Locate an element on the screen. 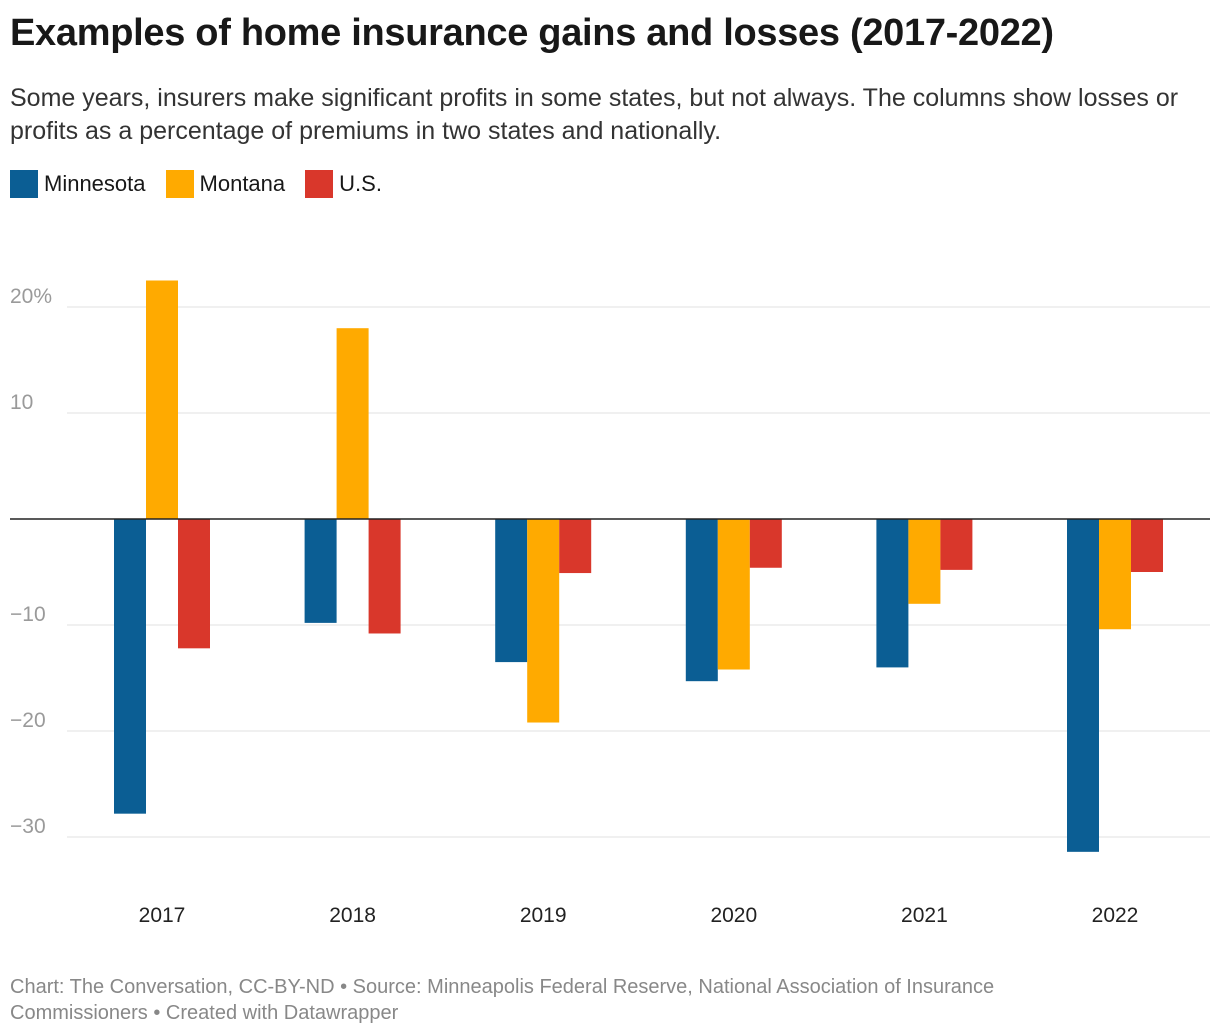 The width and height of the screenshot is (1220, 1036). bar-montana-2020 is located at coordinates (733, 594).